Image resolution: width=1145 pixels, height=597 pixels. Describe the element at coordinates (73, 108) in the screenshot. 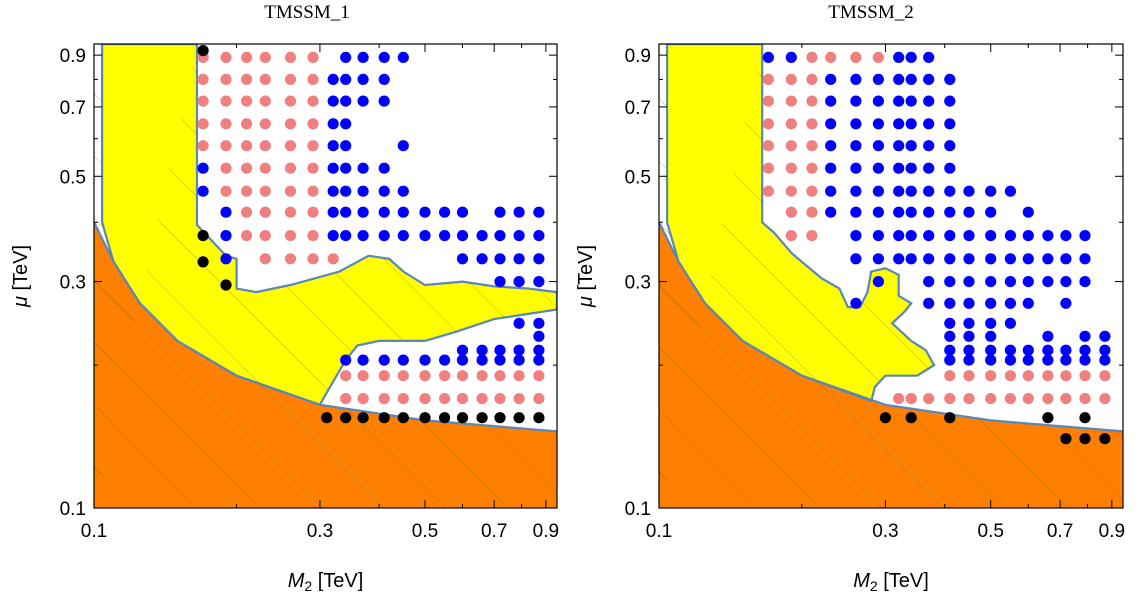

I see `y-tick-label: 0.7` at that location.